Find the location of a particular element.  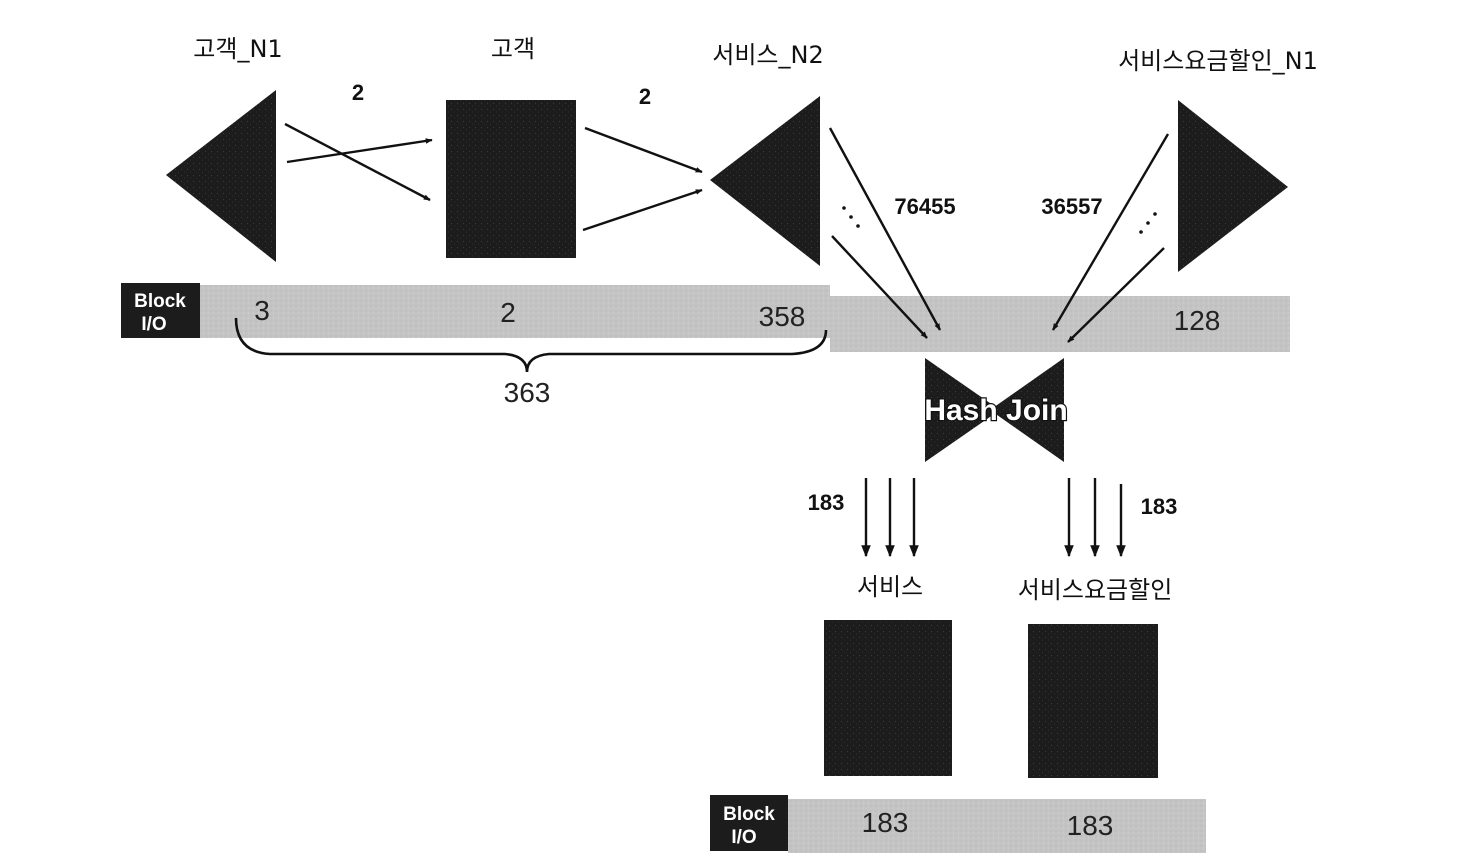

hash-join-left-wedge is located at coordinates (962, 410).